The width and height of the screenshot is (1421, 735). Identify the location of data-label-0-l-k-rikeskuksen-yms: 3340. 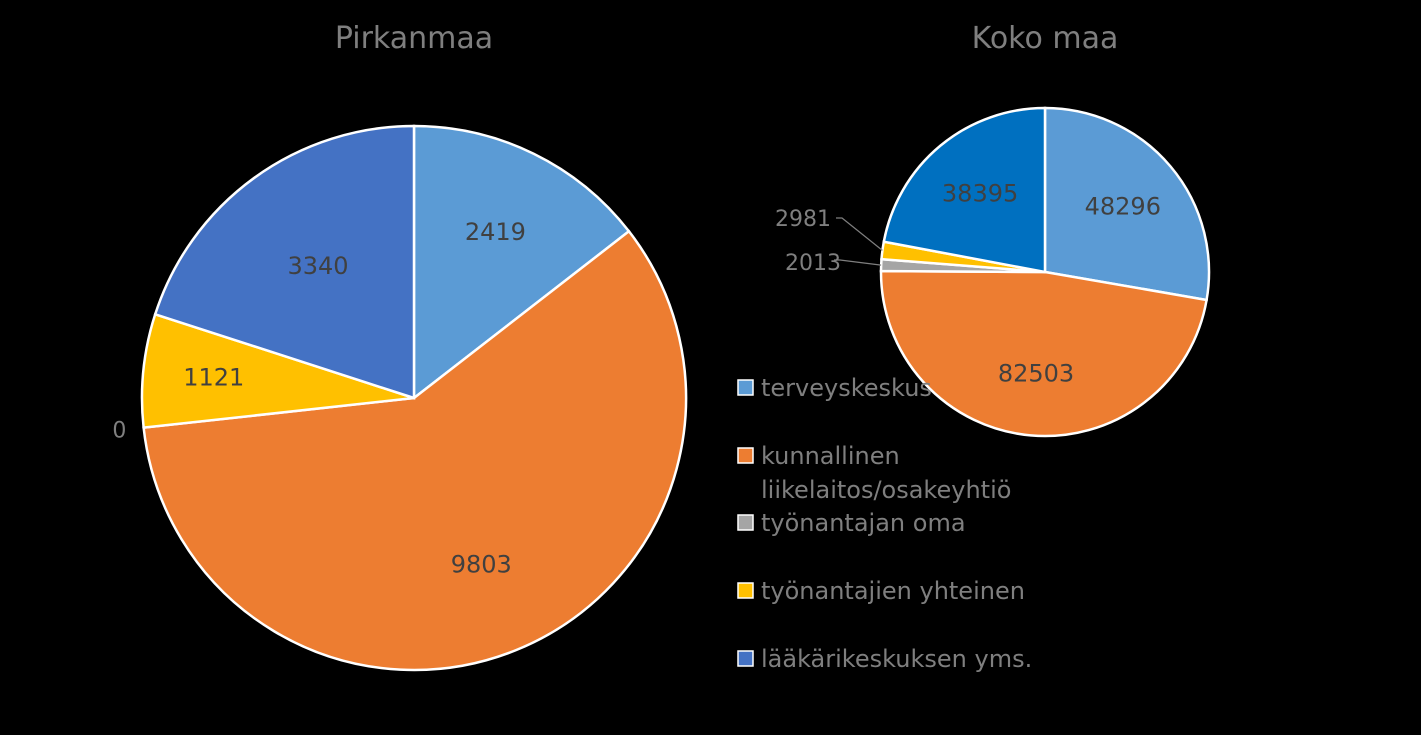
(317, 266).